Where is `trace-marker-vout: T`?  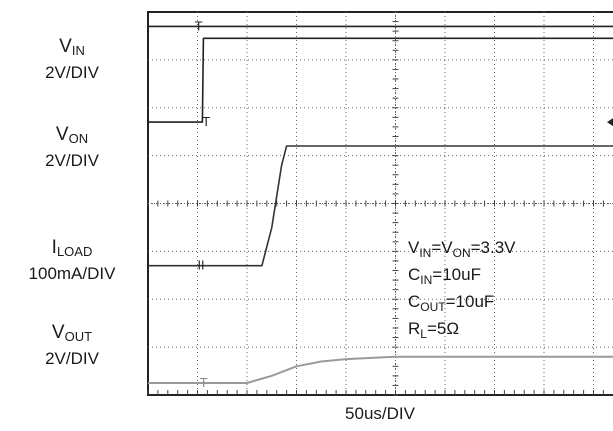
trace-marker-vout: T is located at coordinates (203, 383).